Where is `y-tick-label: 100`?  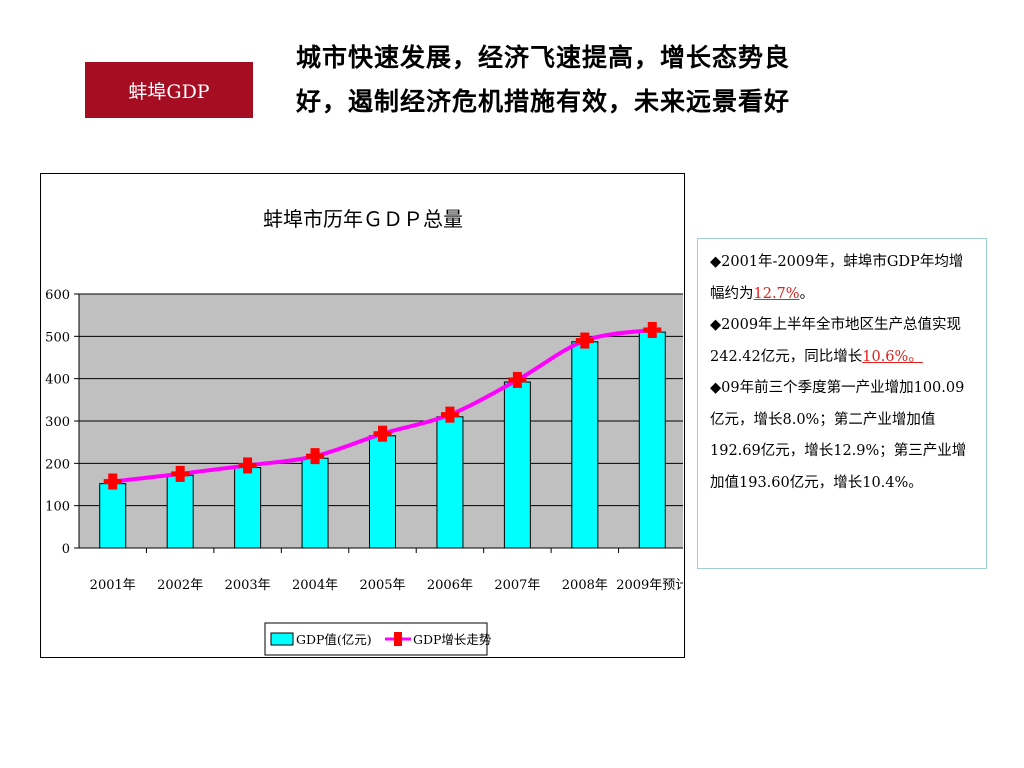 y-tick-label: 100 is located at coordinates (57, 507).